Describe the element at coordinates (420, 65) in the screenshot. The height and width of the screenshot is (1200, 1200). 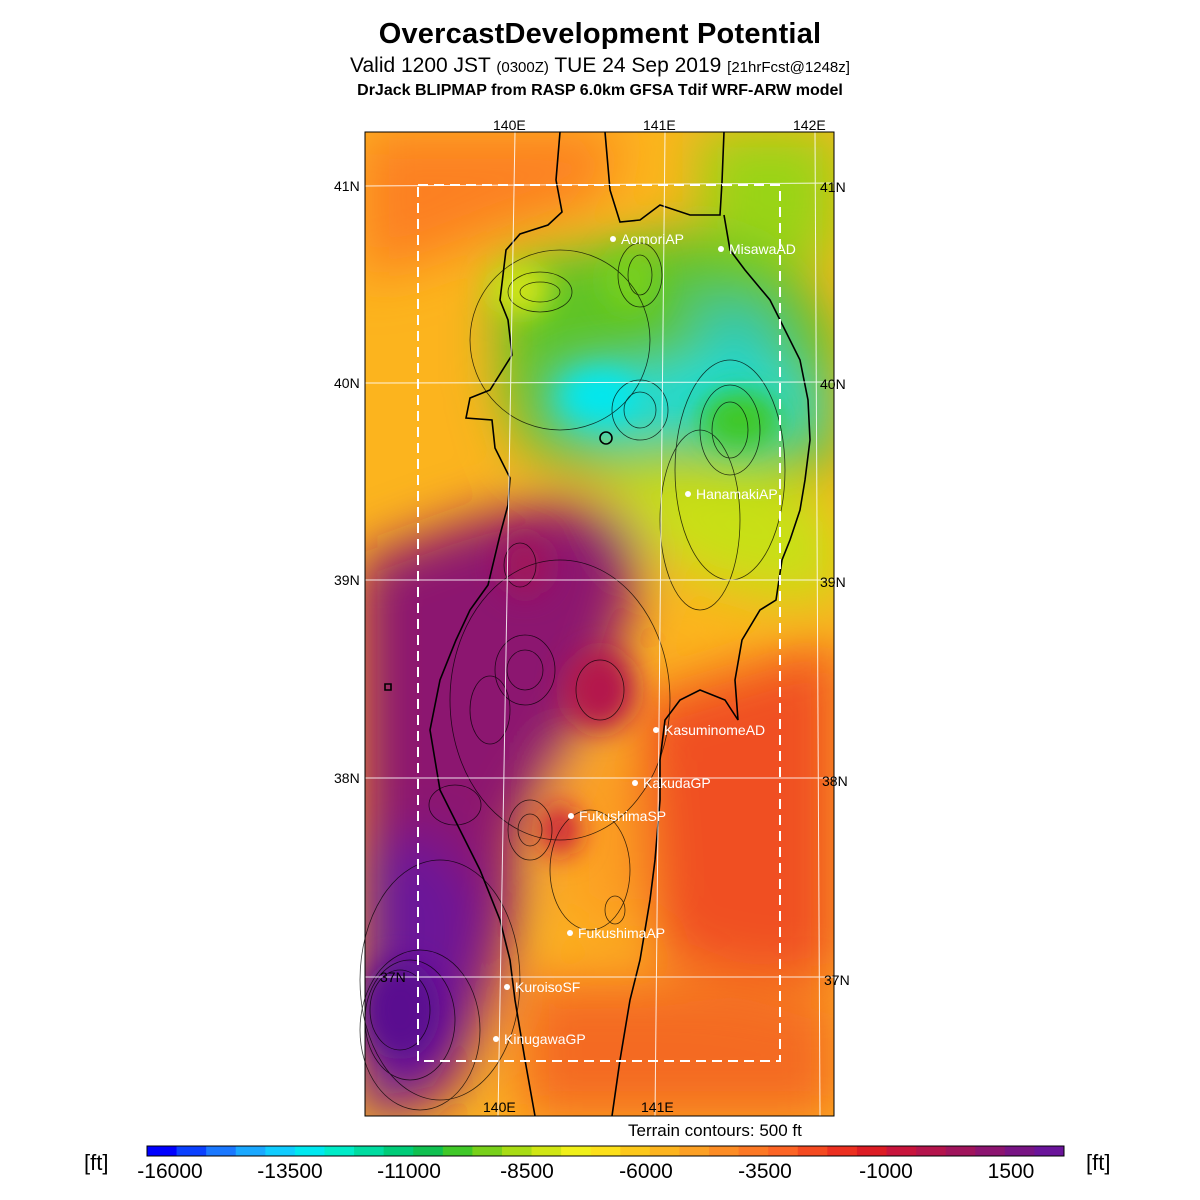
I see `valid-prefix: Valid 1200 JST` at that location.